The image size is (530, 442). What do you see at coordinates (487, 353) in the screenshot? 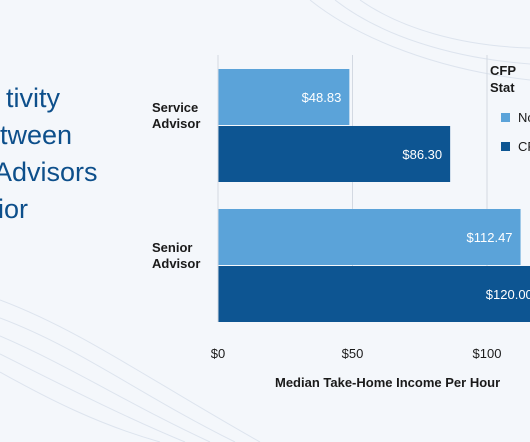
I see `x-tick-label: $100` at bounding box center [487, 353].